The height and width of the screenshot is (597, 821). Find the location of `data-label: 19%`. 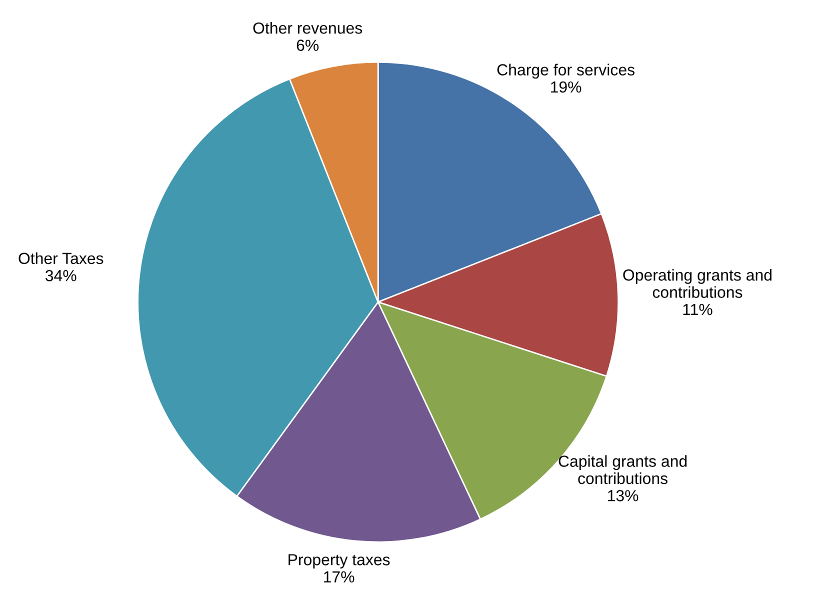

data-label: 19% is located at coordinates (566, 87).